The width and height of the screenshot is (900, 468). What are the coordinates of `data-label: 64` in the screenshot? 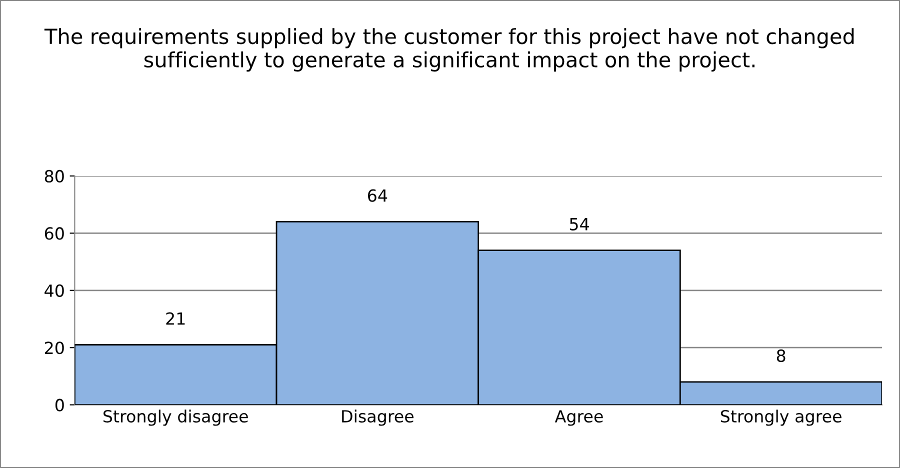 It's located at (378, 195).